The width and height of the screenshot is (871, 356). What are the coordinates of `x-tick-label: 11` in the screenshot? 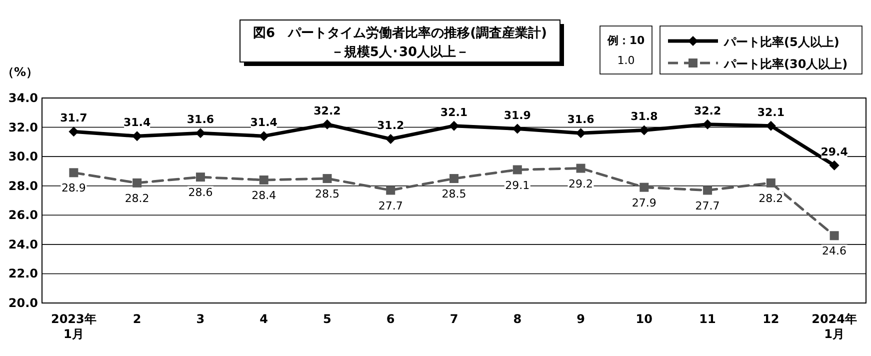 It's located at (707, 319).